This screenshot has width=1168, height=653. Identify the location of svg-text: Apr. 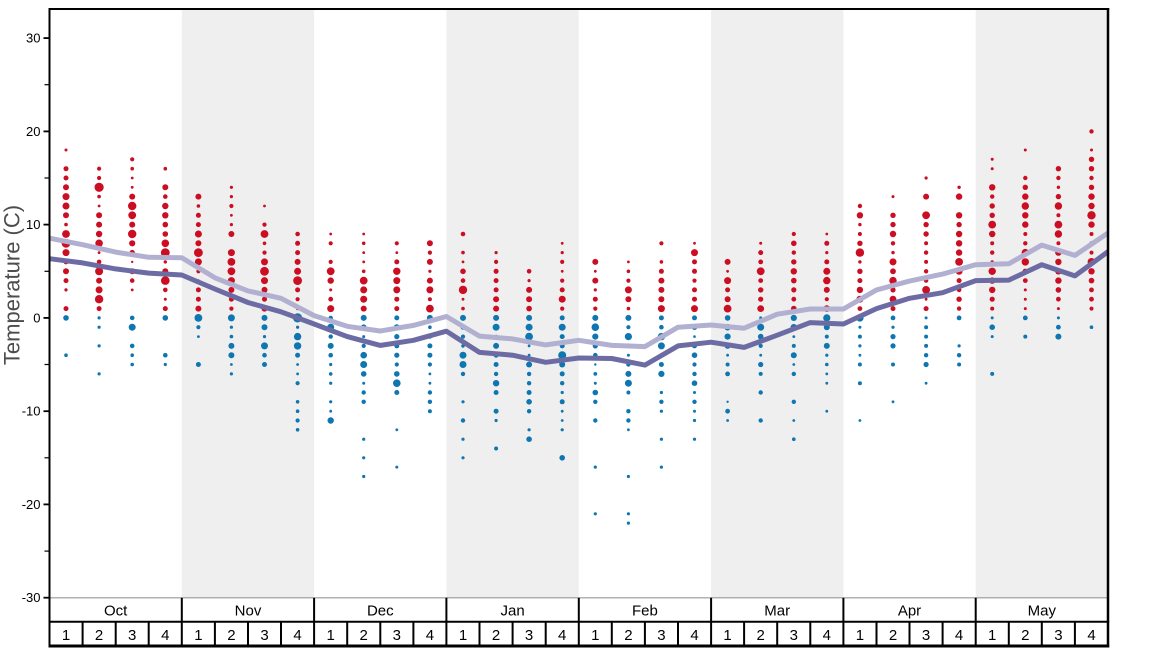
(909, 611).